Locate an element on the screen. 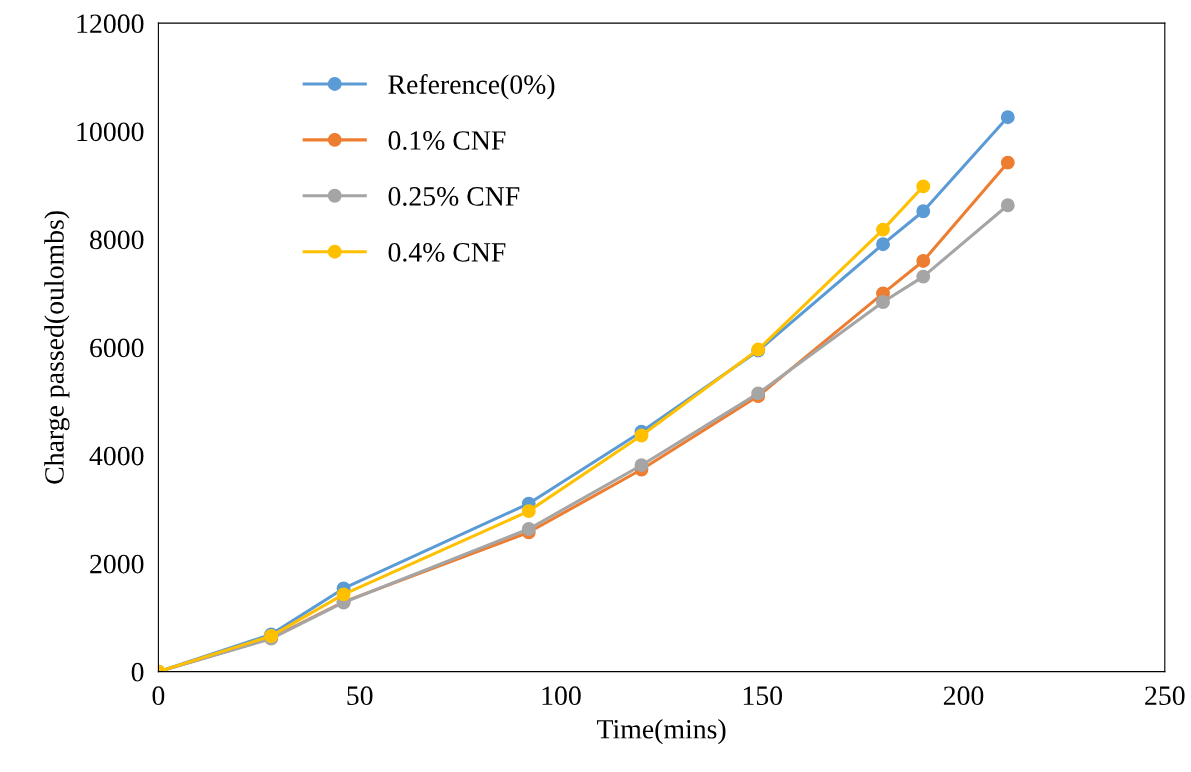 This screenshot has height=772, width=1191. y-axis-title: Charge passed(oulombs) is located at coordinates (57, 347).